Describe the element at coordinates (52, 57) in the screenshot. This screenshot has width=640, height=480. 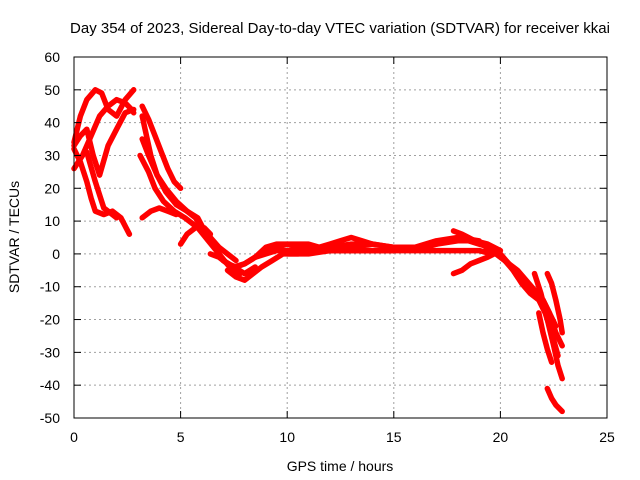
I see `y-tick-label: 60` at that location.